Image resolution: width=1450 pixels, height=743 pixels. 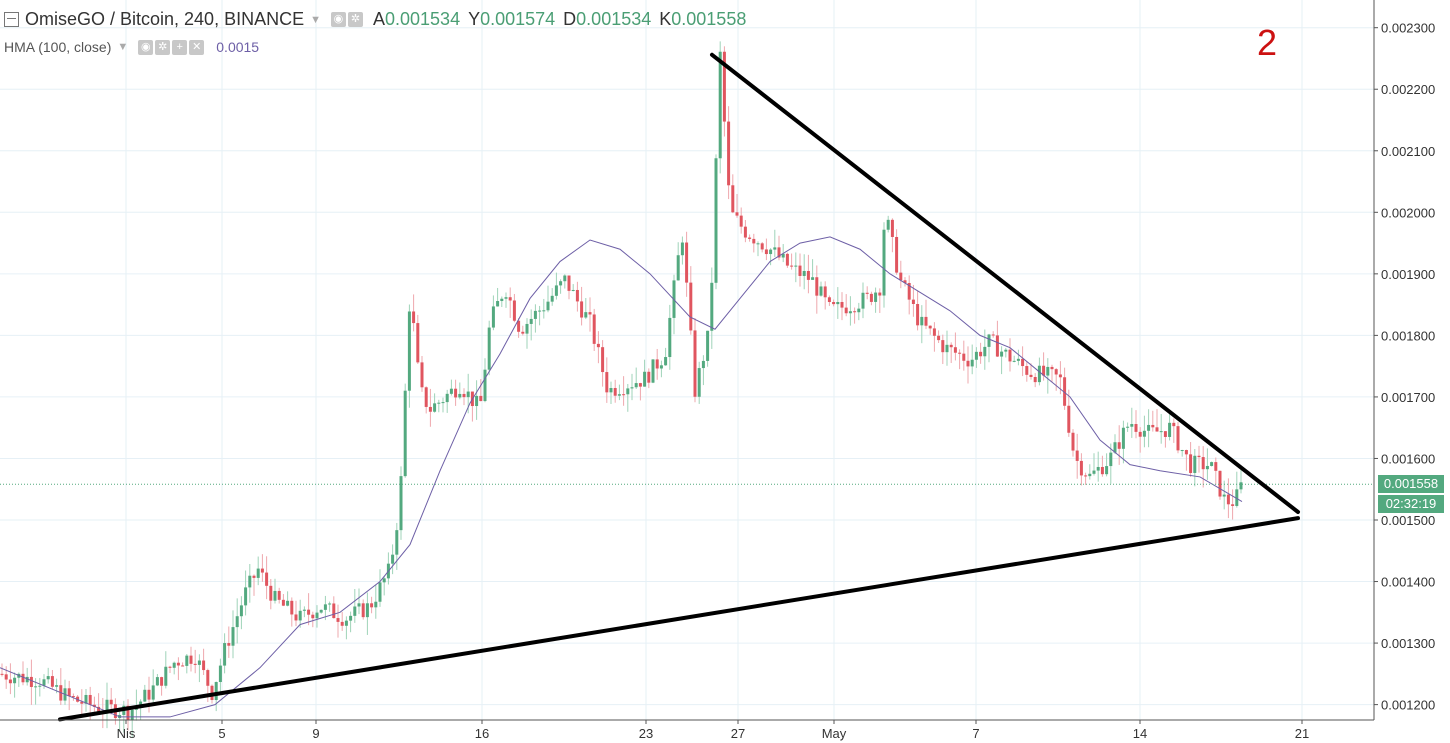 I want to click on price-tick-label: 0.002300, so click(x=1408, y=28).